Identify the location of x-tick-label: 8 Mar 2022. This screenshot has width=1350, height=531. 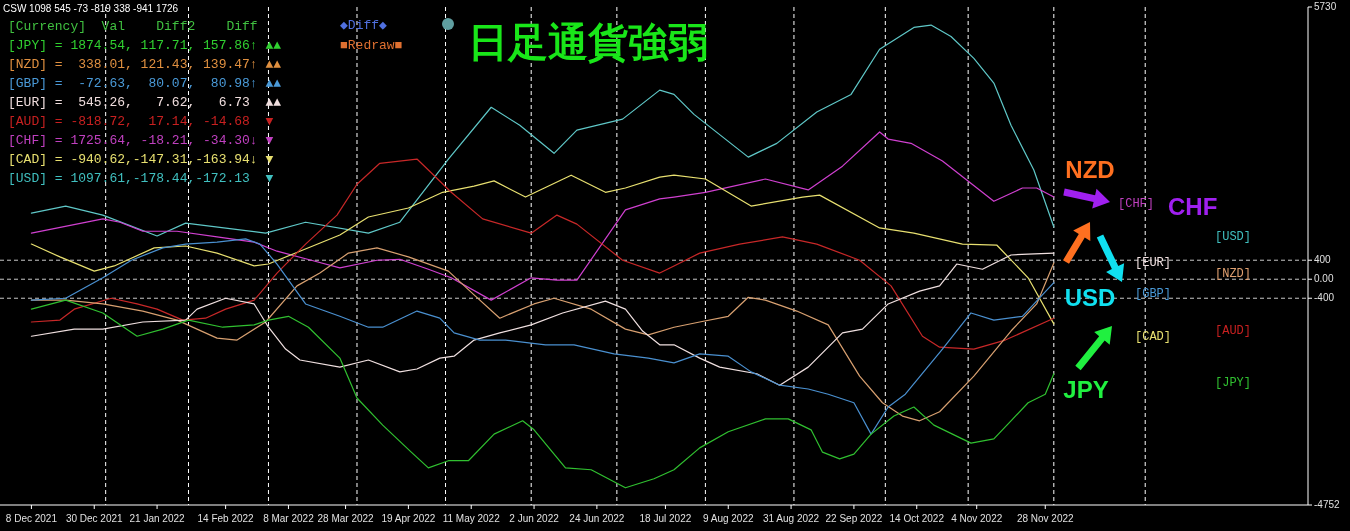
(289, 518).